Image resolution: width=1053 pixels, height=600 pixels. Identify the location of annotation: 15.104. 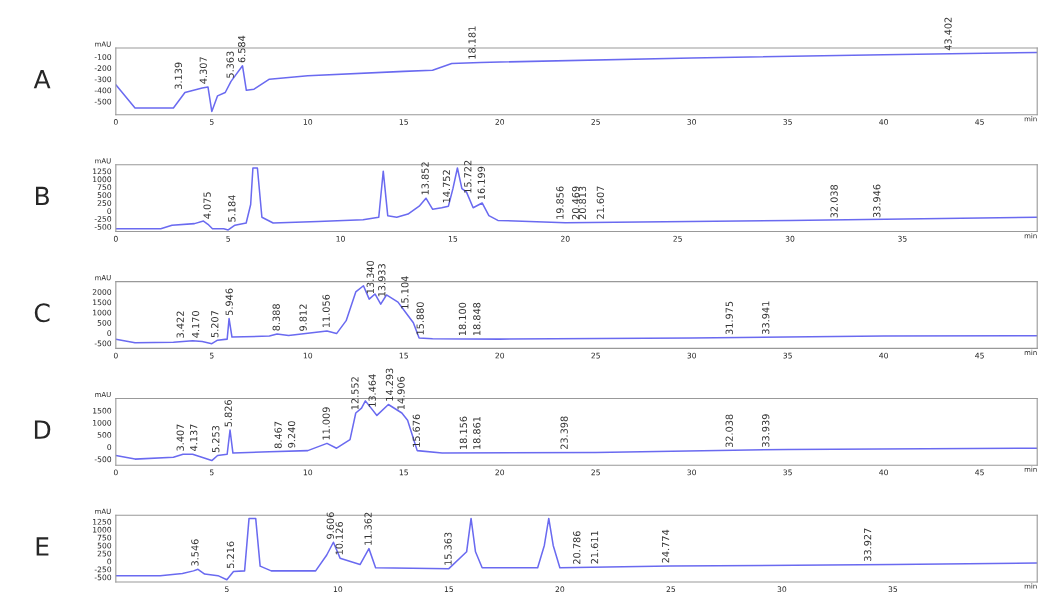
(405, 292).